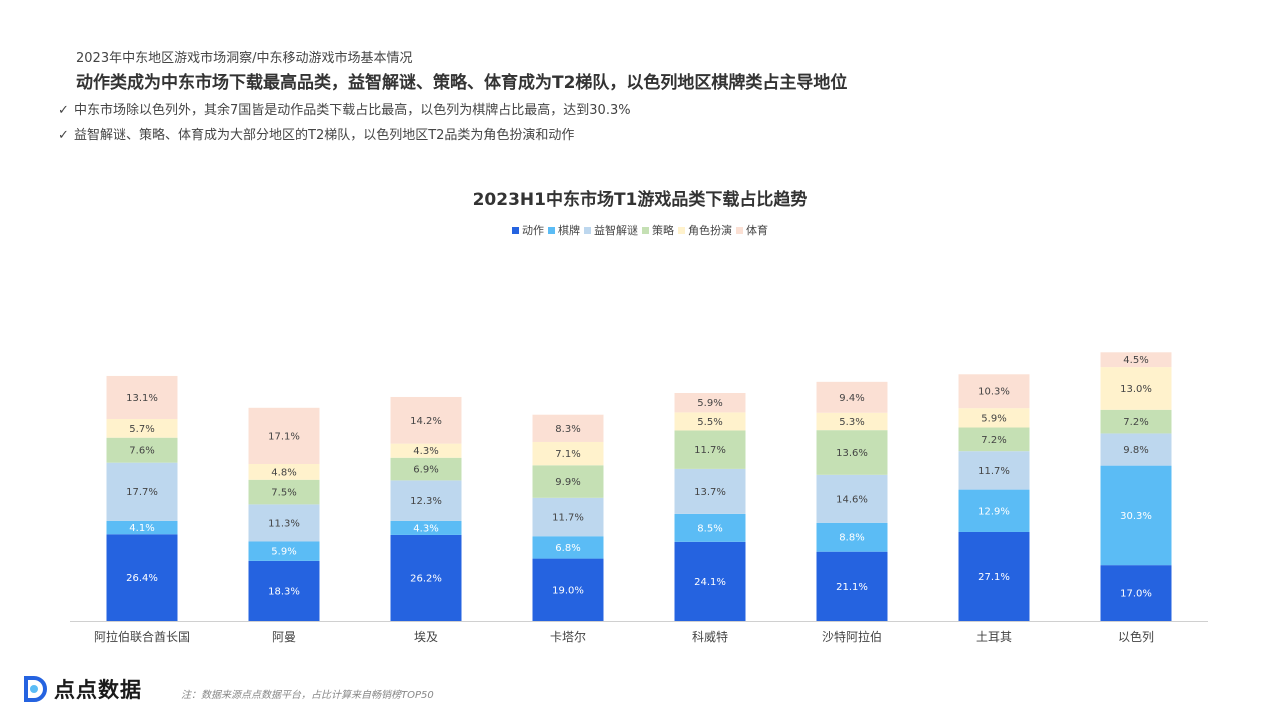  I want to click on data-label: 10.3%, so click(994, 392).